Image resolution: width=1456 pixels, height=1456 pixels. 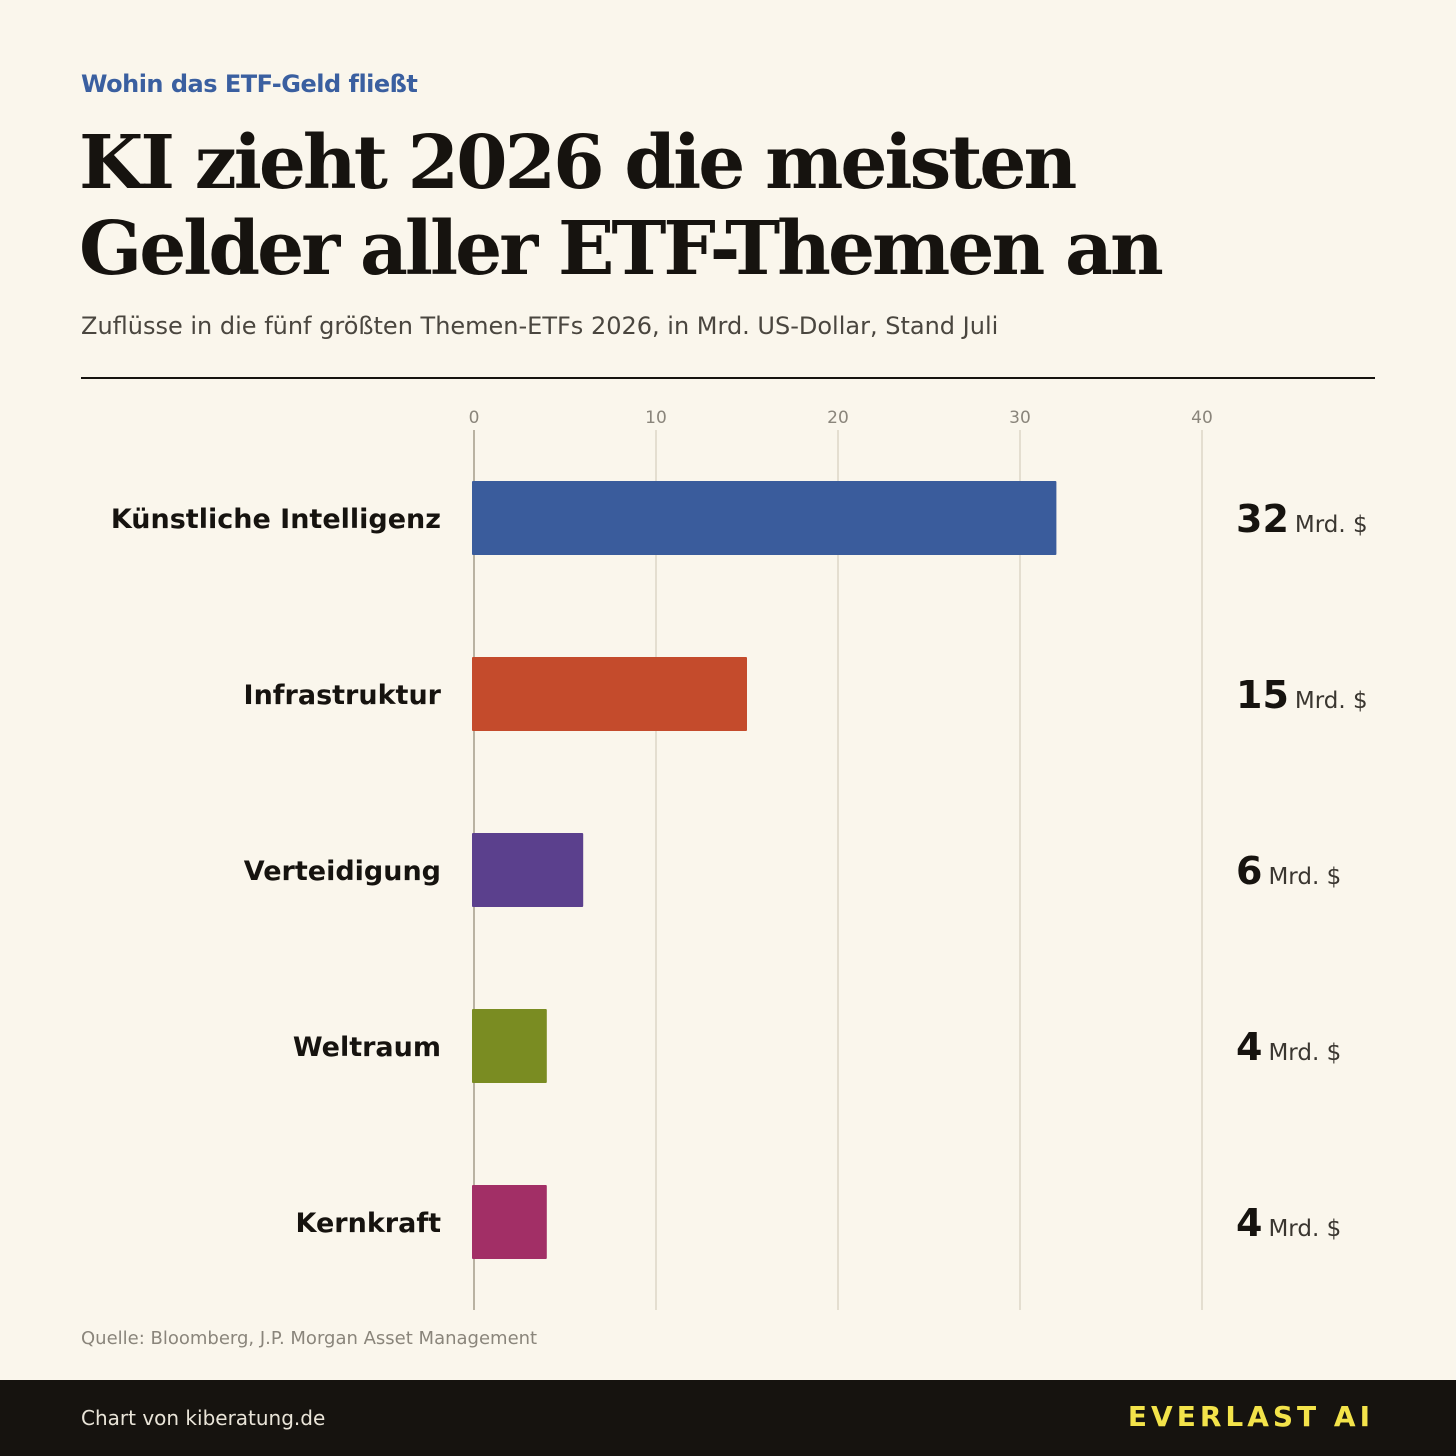 I want to click on category-label: Kernkraft, so click(x=369, y=1223).